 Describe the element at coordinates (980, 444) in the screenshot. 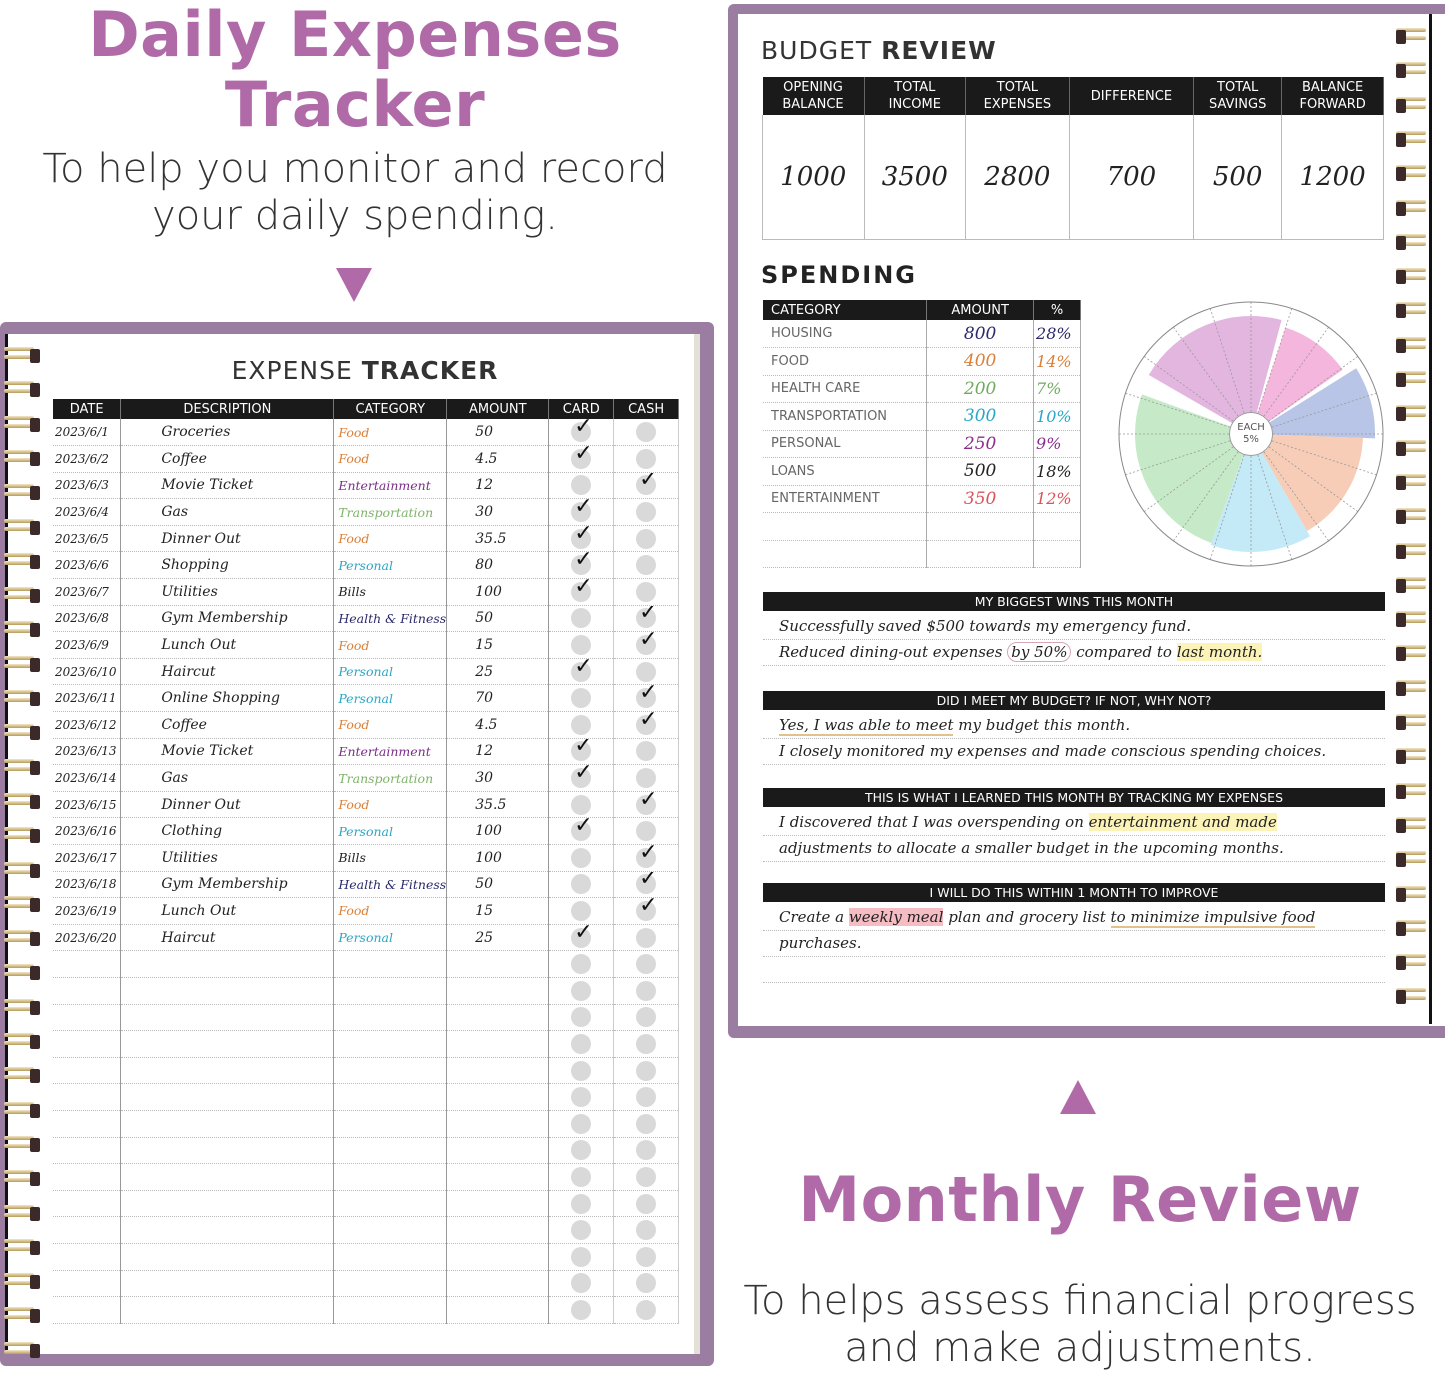

I see `amount-cell: 250` at that location.